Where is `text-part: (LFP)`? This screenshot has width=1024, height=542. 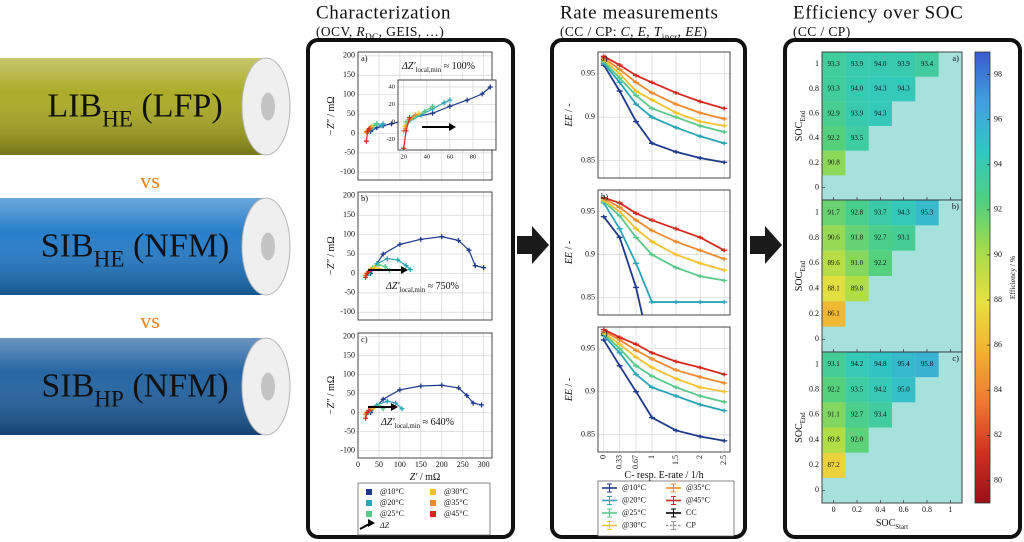 text-part: (LFP) is located at coordinates (178, 105).